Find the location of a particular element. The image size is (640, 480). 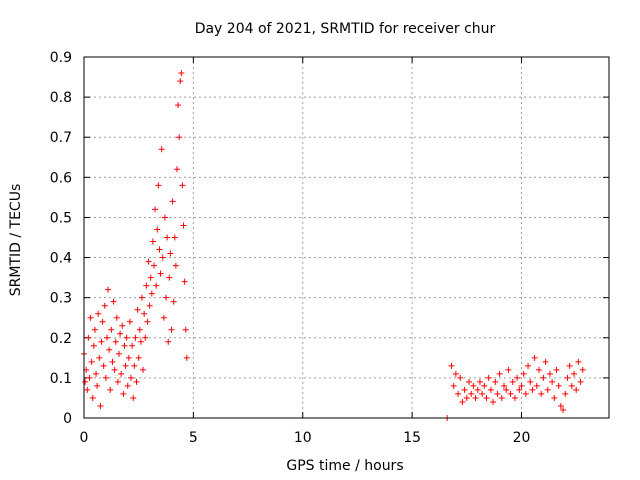

y-axis-label: SRMTID / TECUs is located at coordinates (16, 240).